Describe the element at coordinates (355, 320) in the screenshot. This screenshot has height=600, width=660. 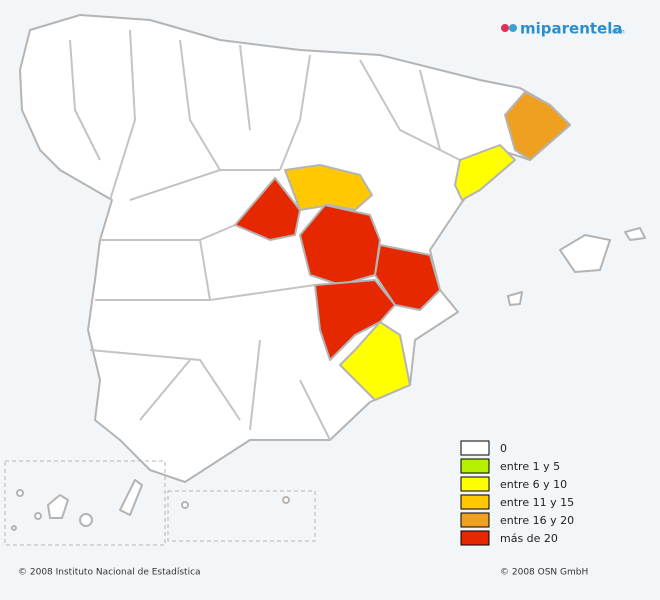
I see `region-albacete` at that location.